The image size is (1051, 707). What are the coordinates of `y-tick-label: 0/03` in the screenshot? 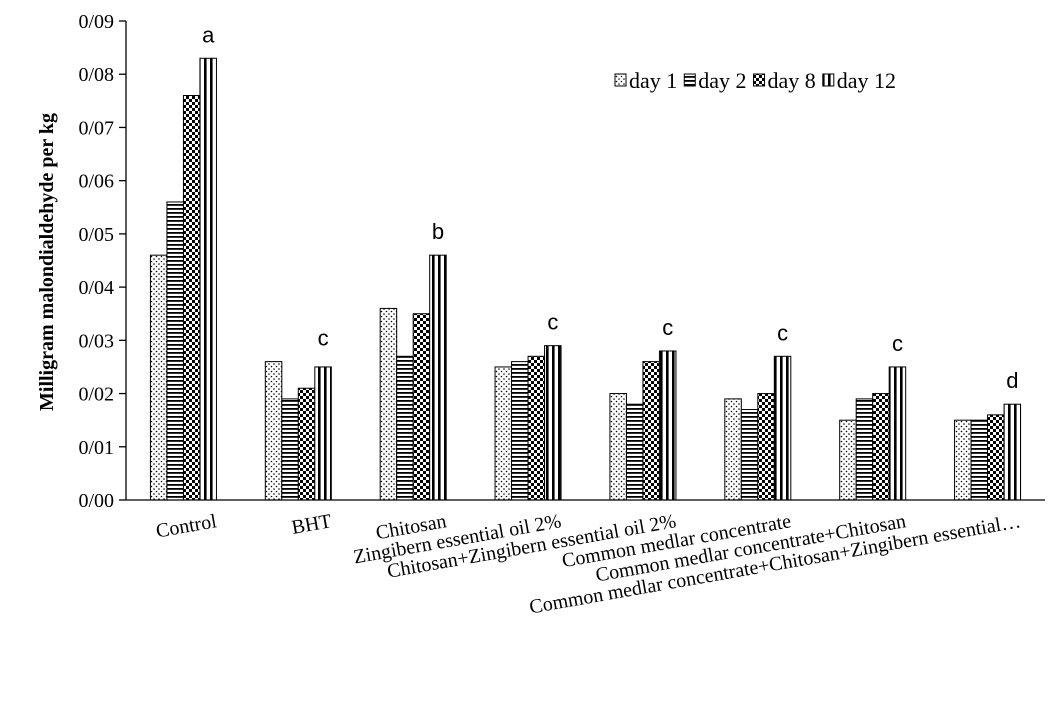 It's located at (96, 341).